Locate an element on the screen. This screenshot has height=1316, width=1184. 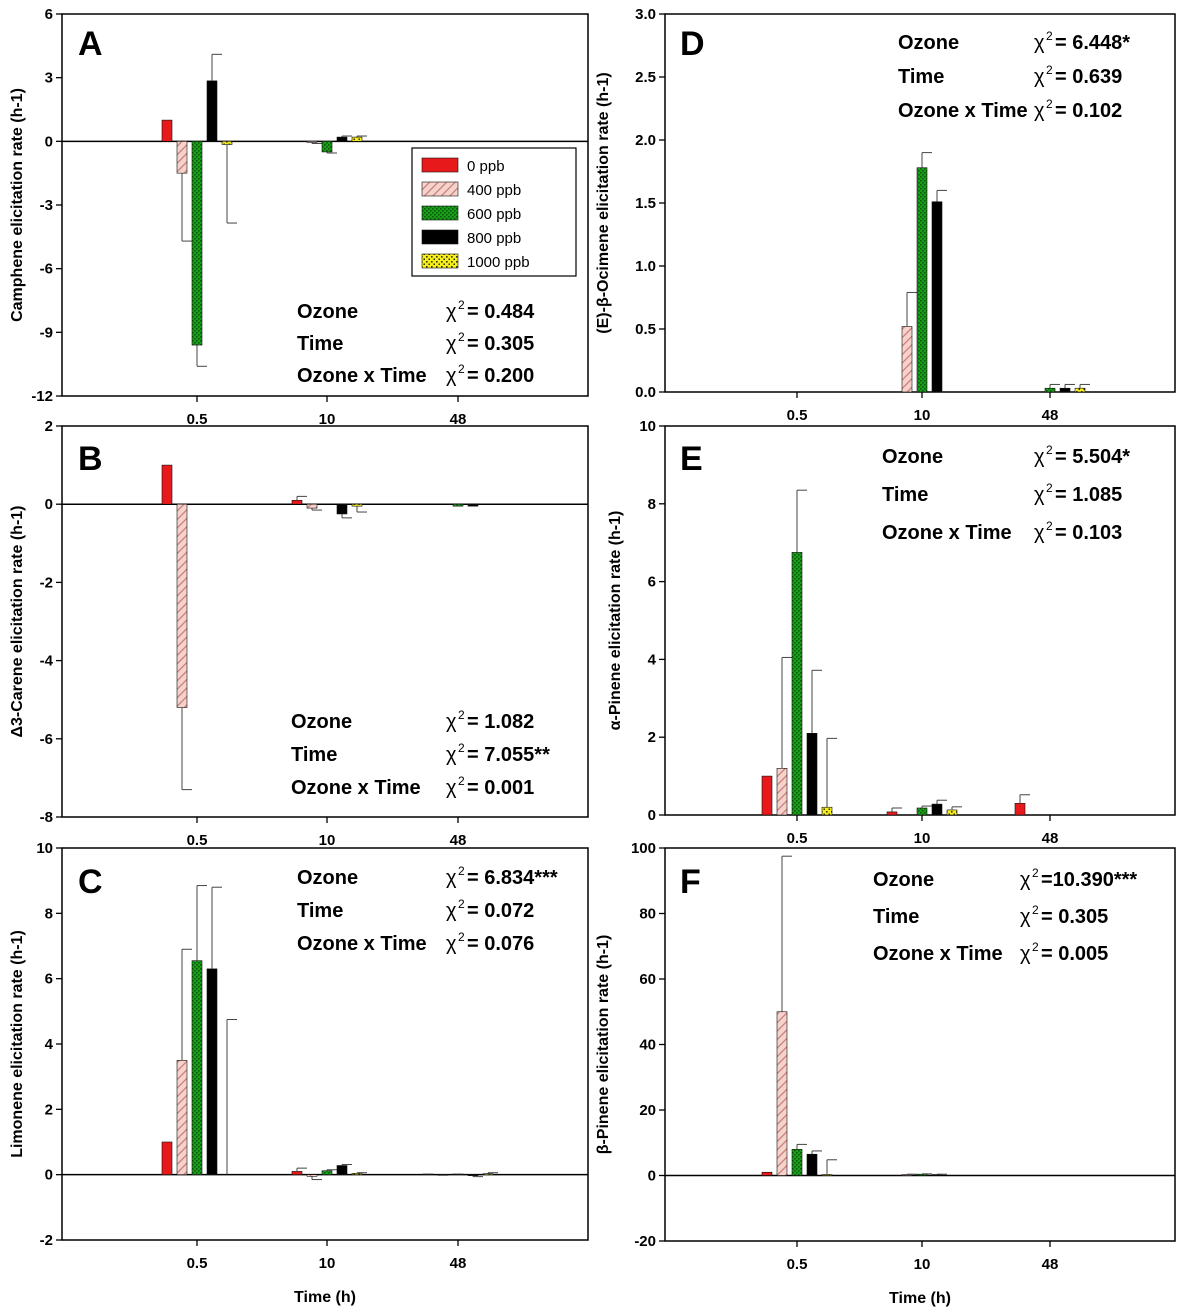
panel-letter: C is located at coordinates (90, 882).